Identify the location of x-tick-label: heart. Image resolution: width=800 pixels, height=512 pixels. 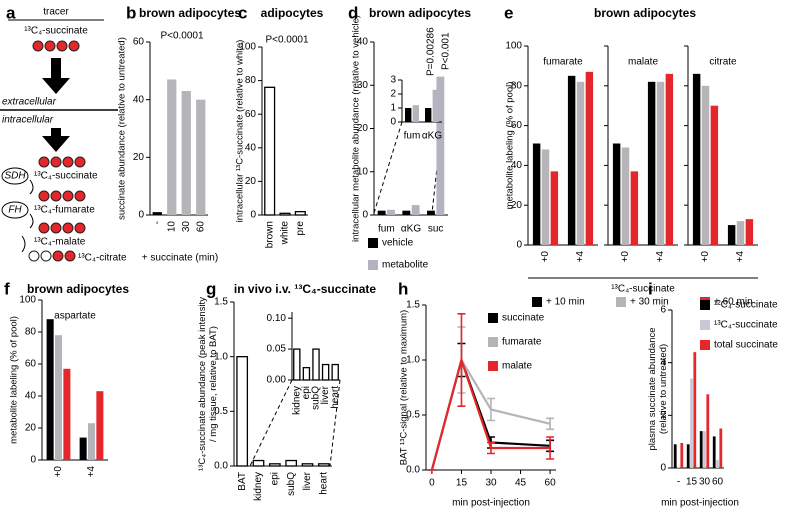
(323, 483).